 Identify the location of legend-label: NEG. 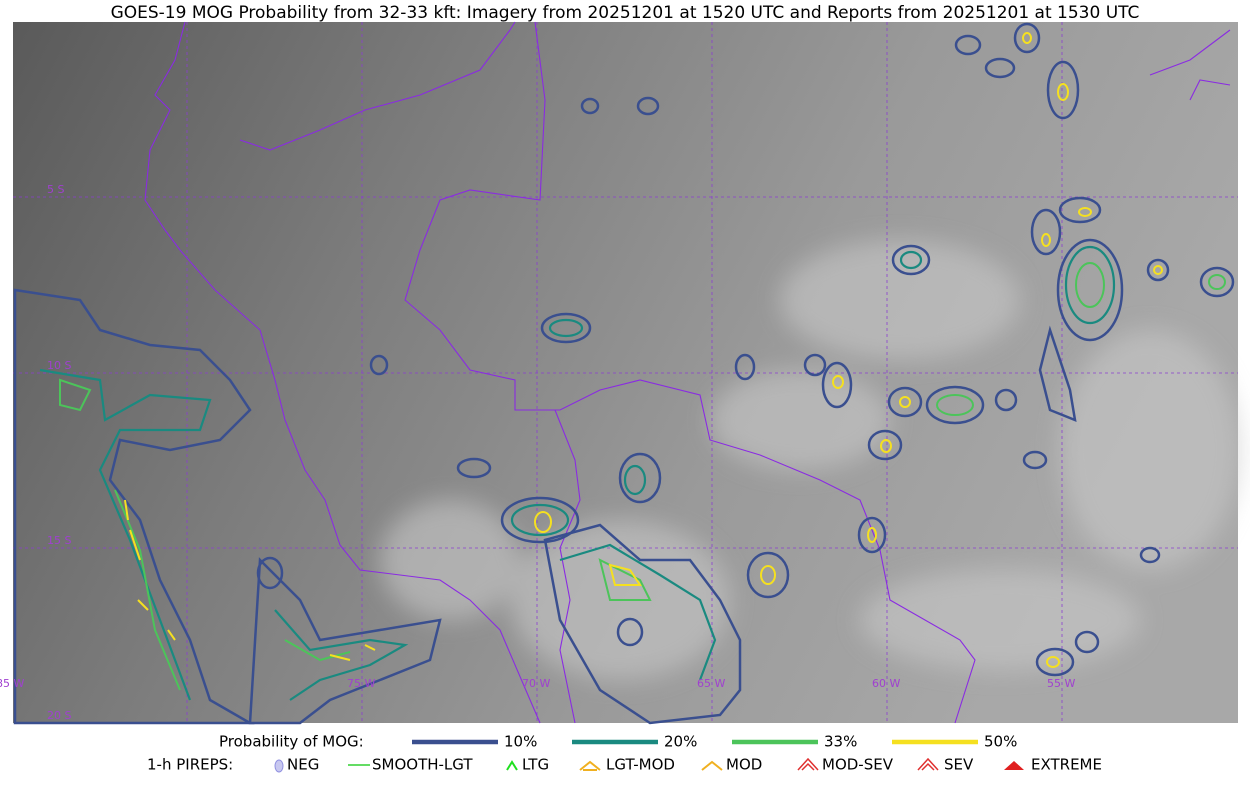
(303, 765).